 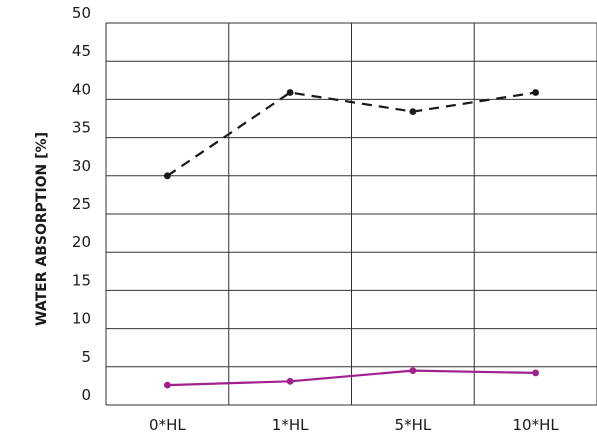 I want to click on y-tick-label: 25, so click(x=81, y=204).